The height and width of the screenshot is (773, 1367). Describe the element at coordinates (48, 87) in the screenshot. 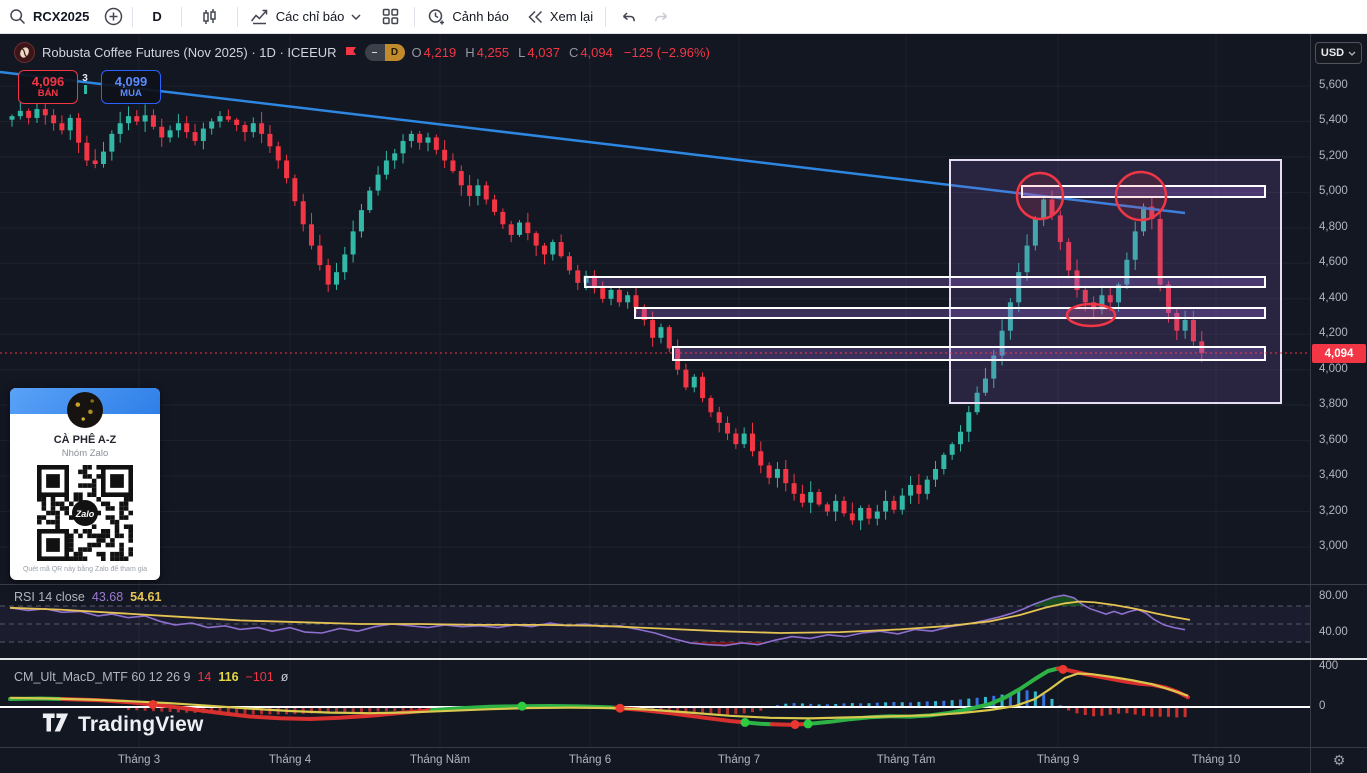

I see `sell-button: 4,096 BÁN` at that location.